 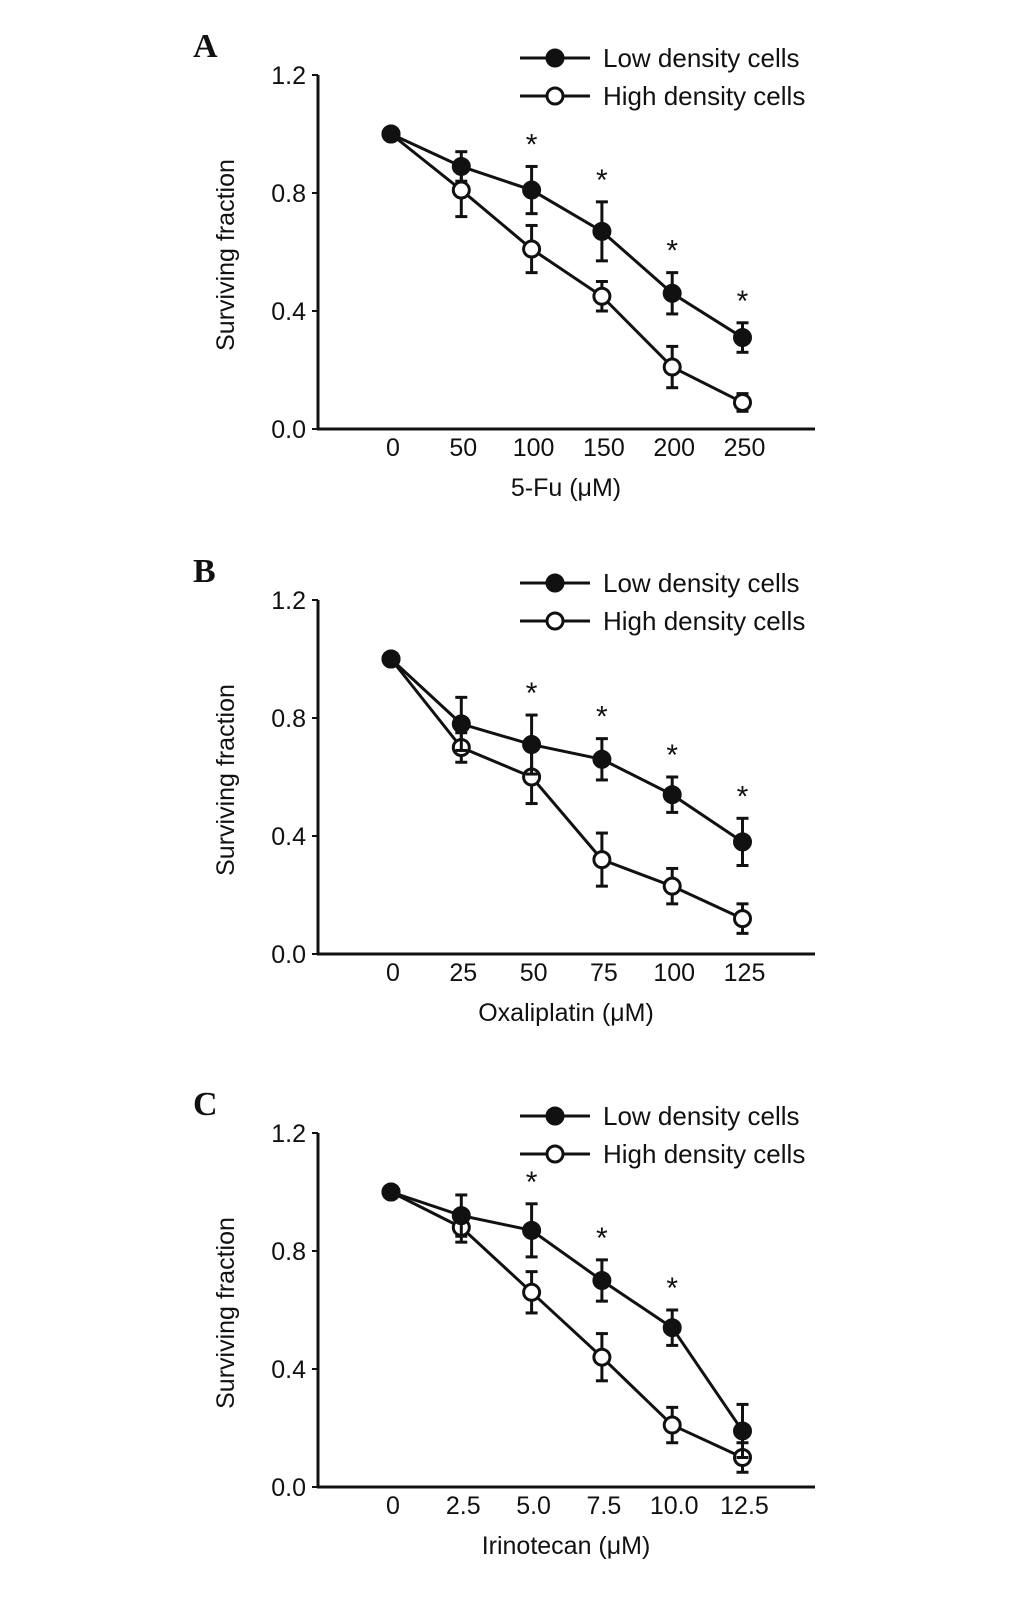 What do you see at coordinates (205, 1104) in the screenshot?
I see `panel-letter: C` at bounding box center [205, 1104].